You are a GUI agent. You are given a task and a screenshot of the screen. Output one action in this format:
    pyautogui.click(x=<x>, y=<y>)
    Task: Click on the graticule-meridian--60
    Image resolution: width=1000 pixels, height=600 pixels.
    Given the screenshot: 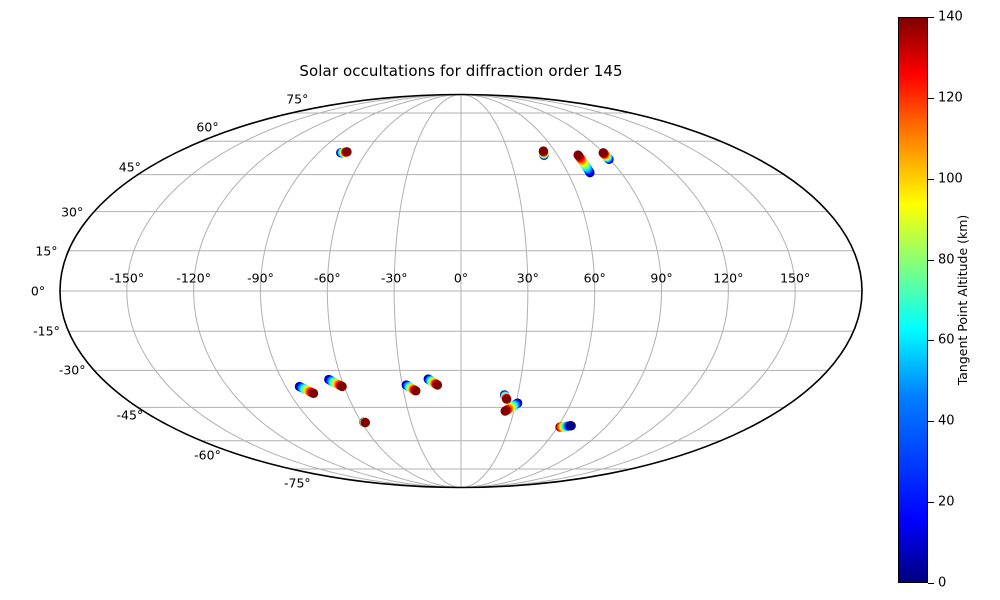 What is the action you would take?
    pyautogui.click(x=394, y=291)
    